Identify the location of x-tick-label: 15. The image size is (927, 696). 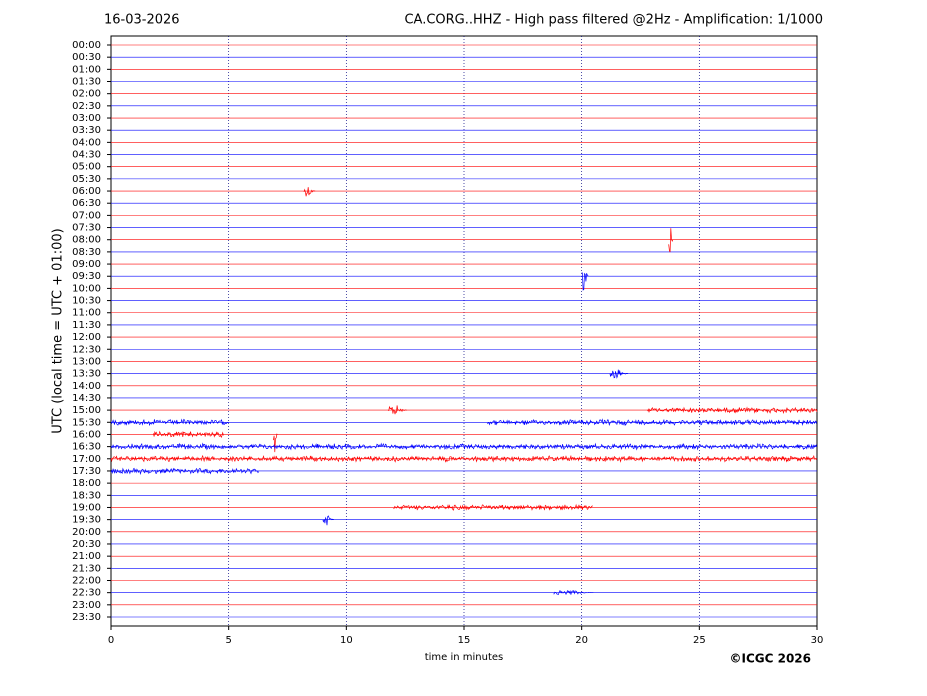
(464, 640).